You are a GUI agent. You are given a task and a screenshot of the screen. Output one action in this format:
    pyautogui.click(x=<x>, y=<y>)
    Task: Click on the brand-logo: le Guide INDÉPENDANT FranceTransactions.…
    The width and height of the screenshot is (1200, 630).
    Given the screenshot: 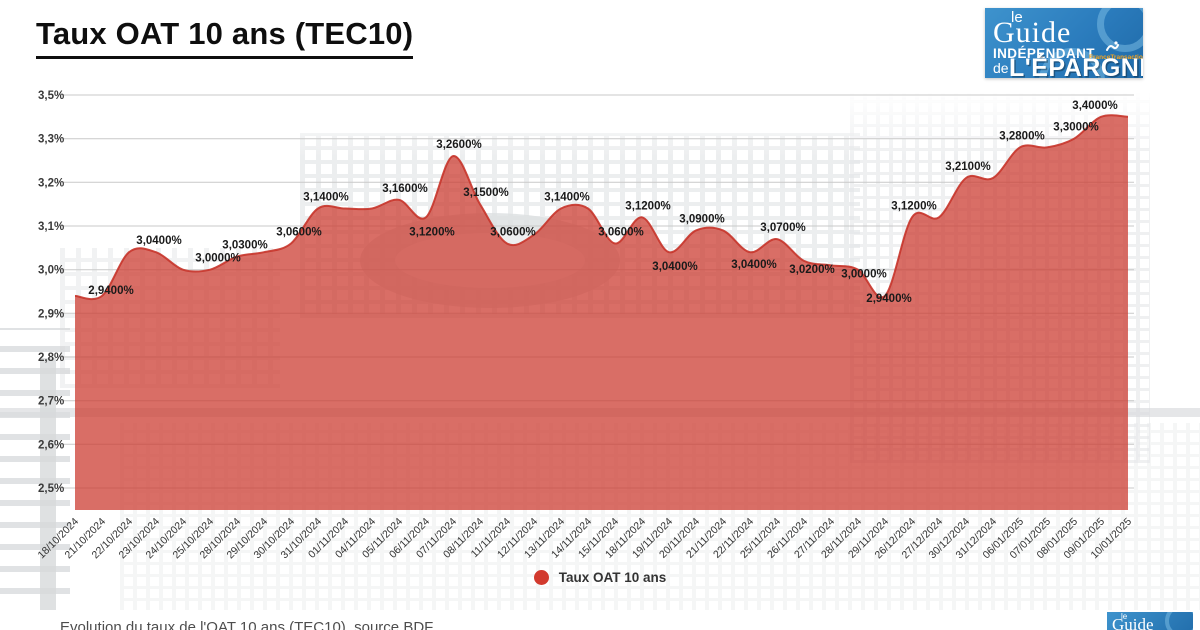 What is the action you would take?
    pyautogui.click(x=1064, y=43)
    